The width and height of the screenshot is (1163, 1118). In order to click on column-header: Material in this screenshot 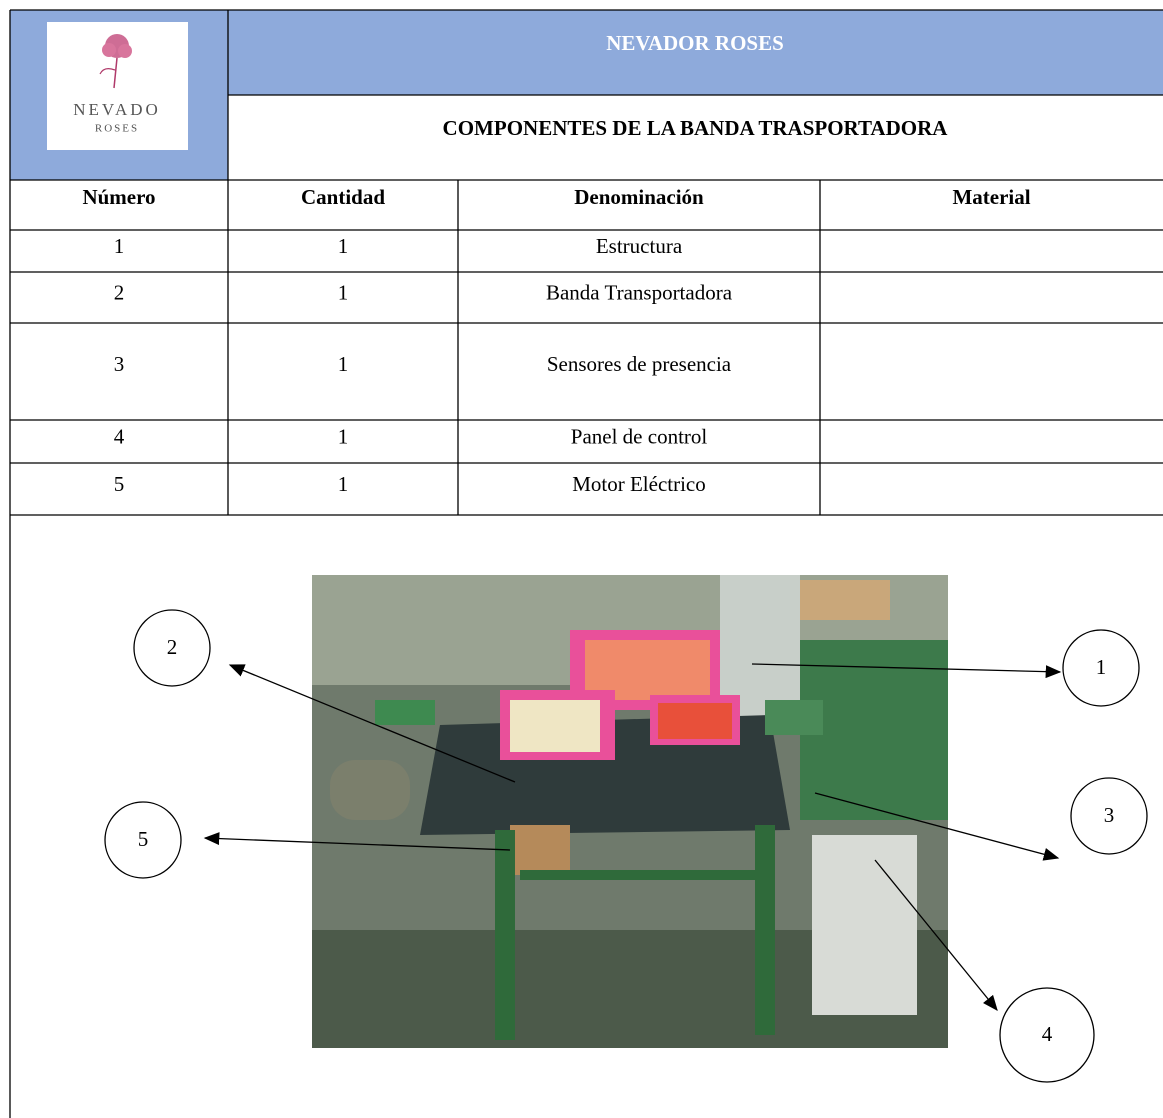, I will do `click(991, 197)`.